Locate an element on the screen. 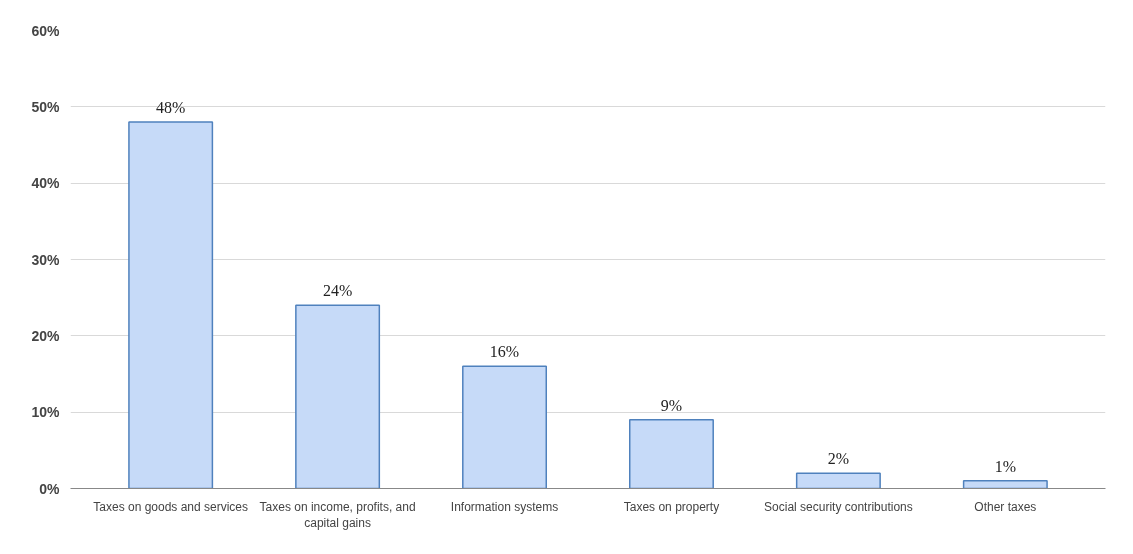 This screenshot has width=1133, height=554. data-label: 2% is located at coordinates (838, 459).